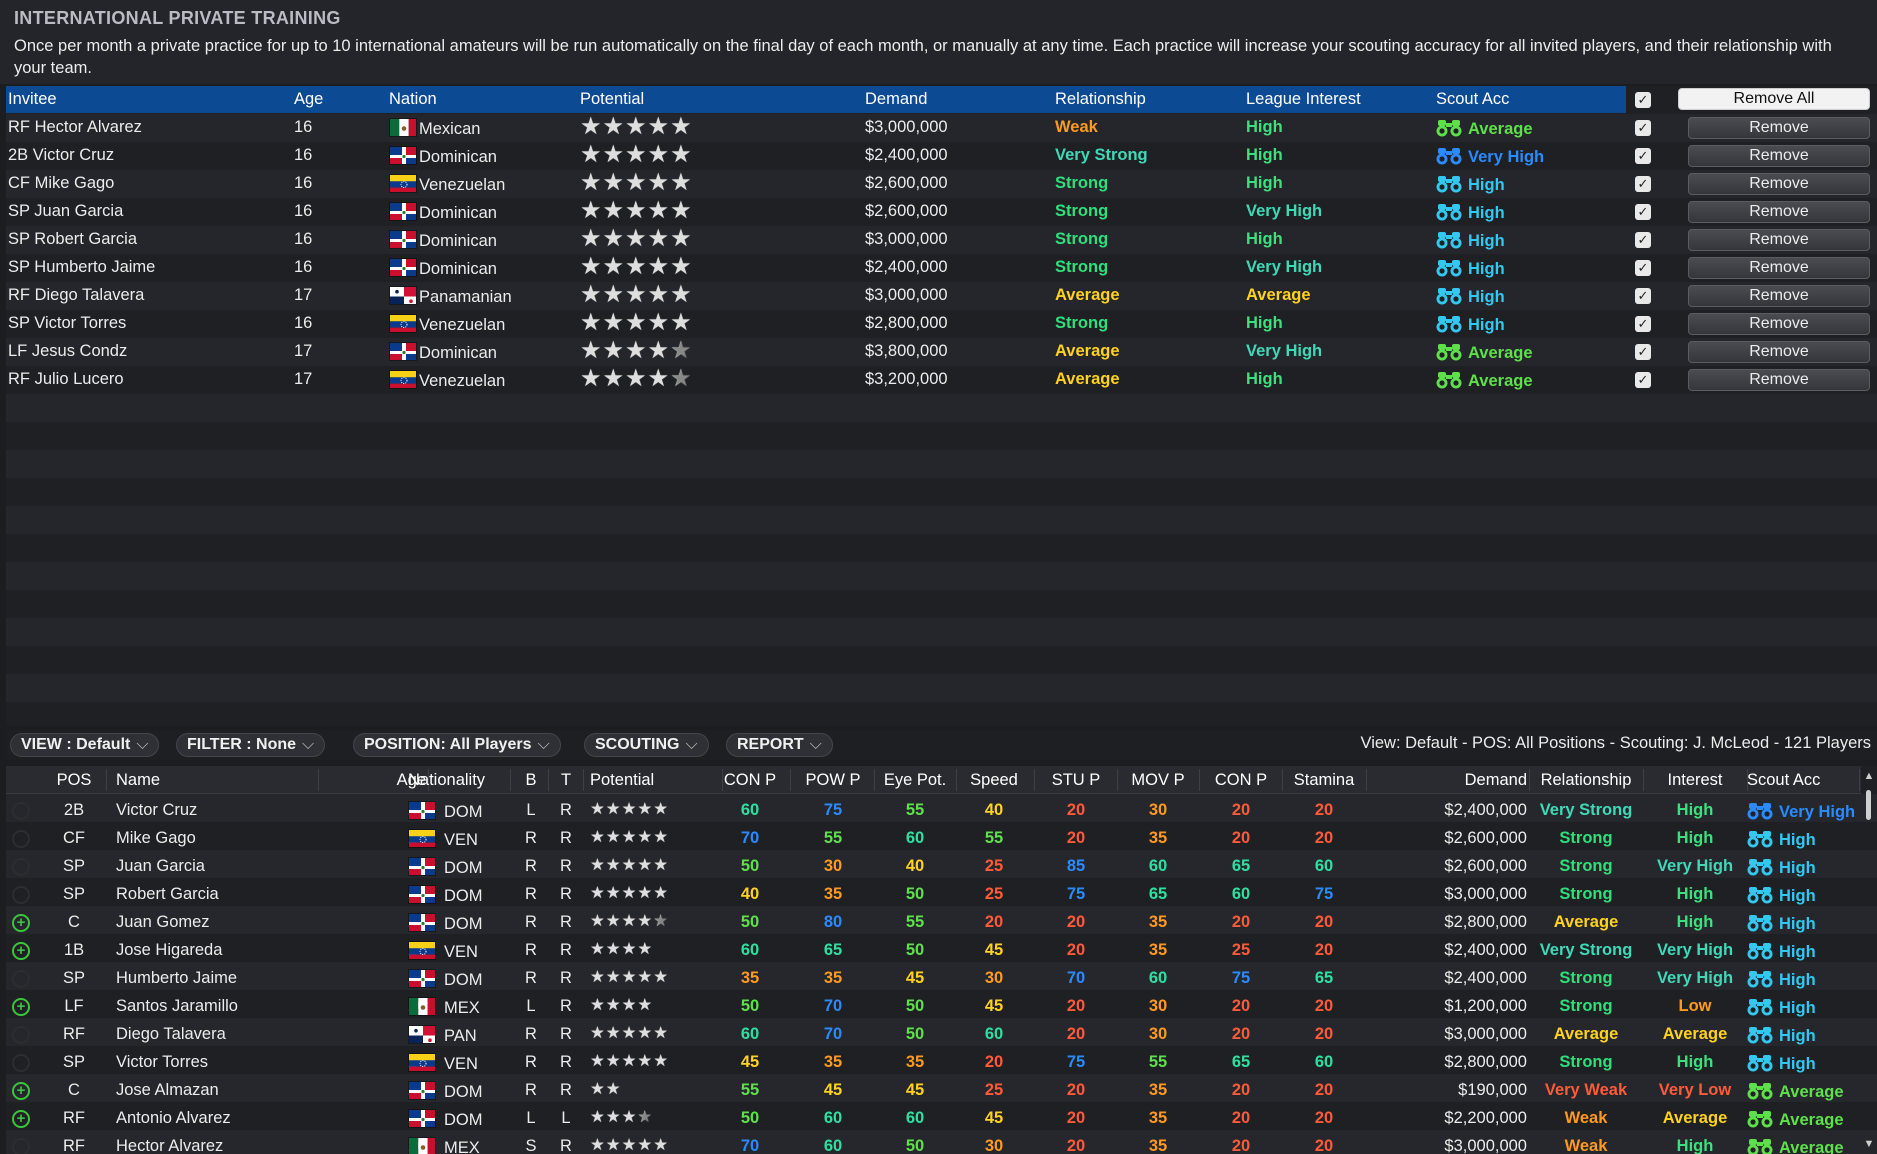  I want to click on col-league-interest: League Interest, so click(1303, 99).